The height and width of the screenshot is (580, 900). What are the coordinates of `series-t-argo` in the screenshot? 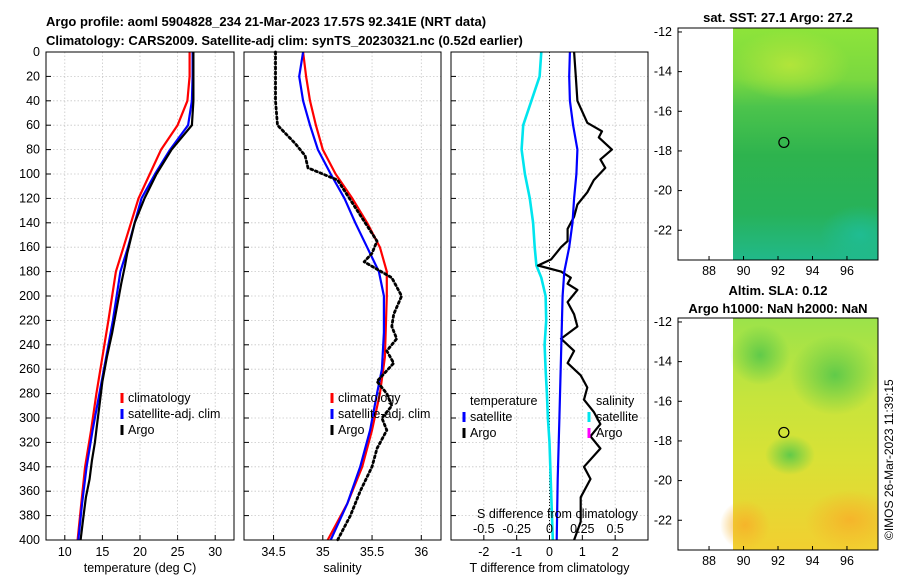 It's located at (575, 296).